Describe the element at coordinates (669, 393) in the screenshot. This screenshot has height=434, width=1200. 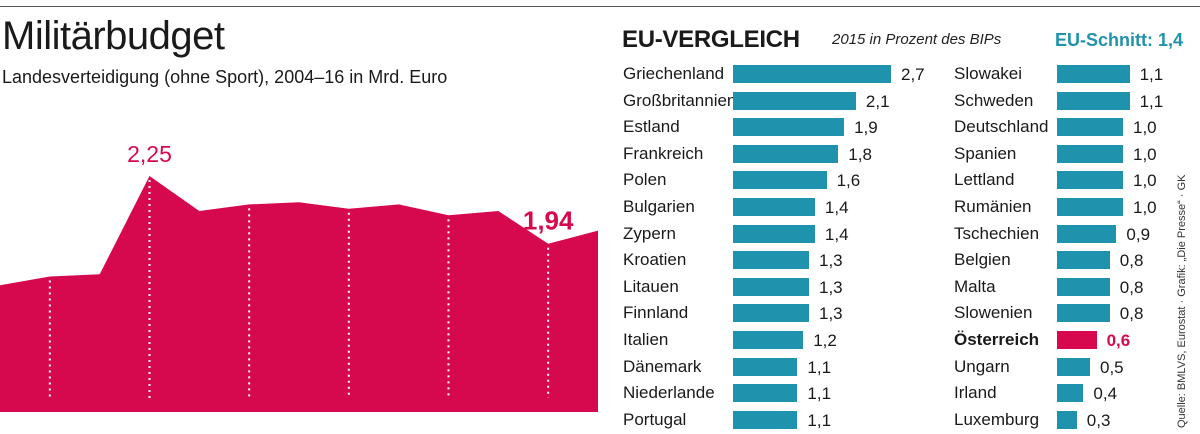
I see `country-label: Niederlande` at that location.